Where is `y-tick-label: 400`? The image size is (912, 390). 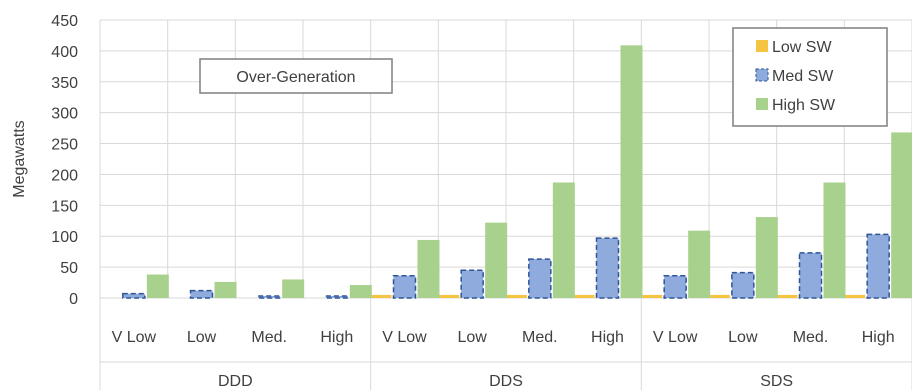
y-tick-label: 400 is located at coordinates (64, 52).